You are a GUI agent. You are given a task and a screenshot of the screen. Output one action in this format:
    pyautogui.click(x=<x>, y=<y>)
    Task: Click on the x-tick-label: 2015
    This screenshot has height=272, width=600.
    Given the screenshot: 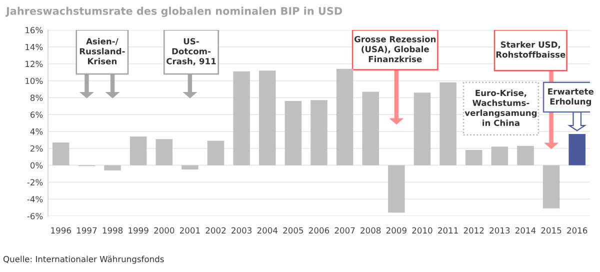 What is the action you would take?
    pyautogui.click(x=551, y=230)
    